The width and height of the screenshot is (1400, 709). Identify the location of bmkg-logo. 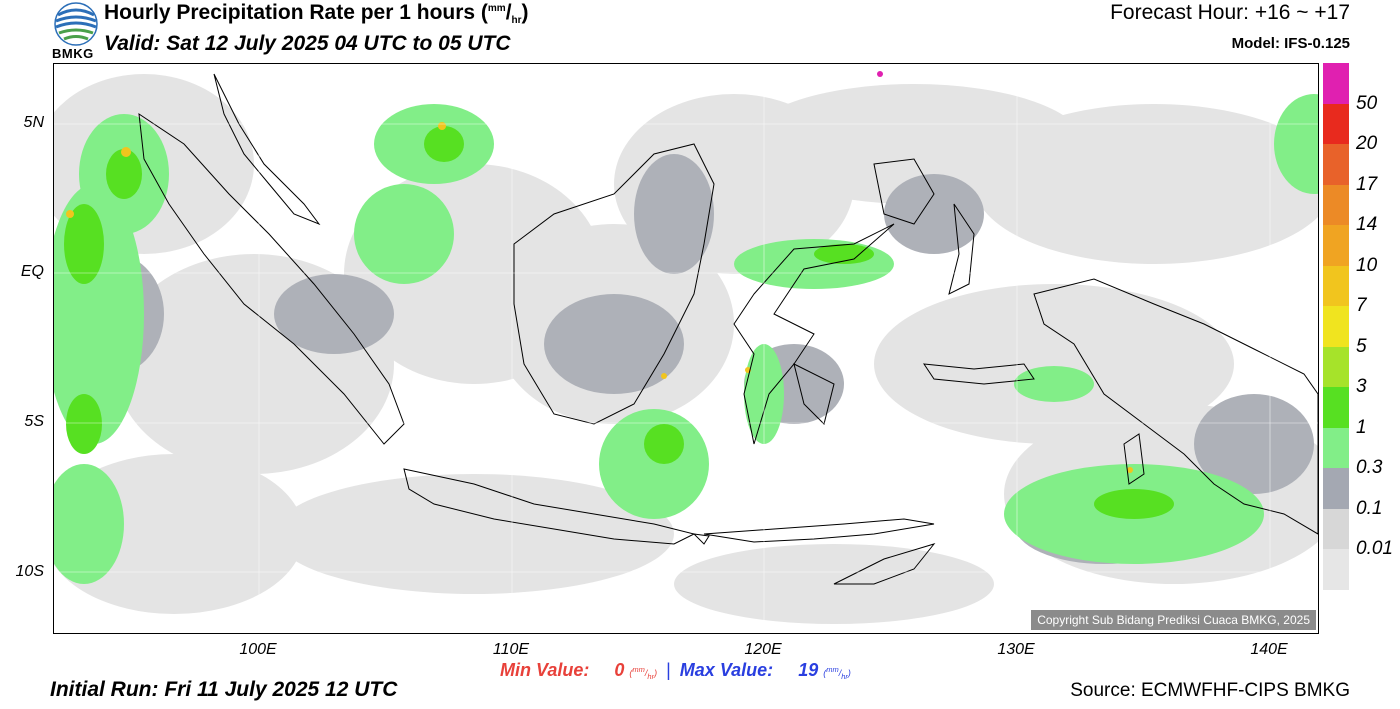
(76, 31).